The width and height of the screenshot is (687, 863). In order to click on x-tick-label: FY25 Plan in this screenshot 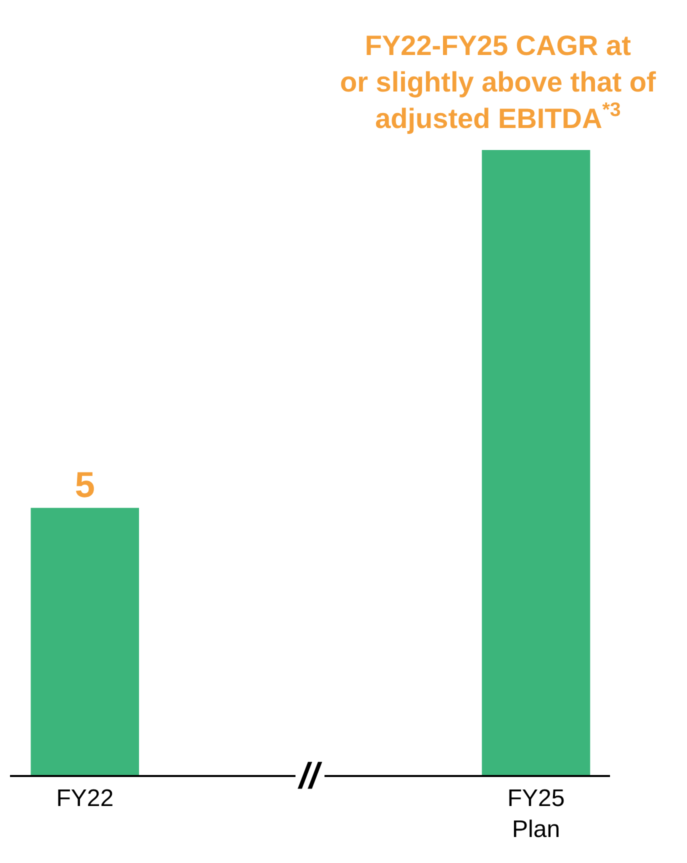, I will do `click(536, 813)`.